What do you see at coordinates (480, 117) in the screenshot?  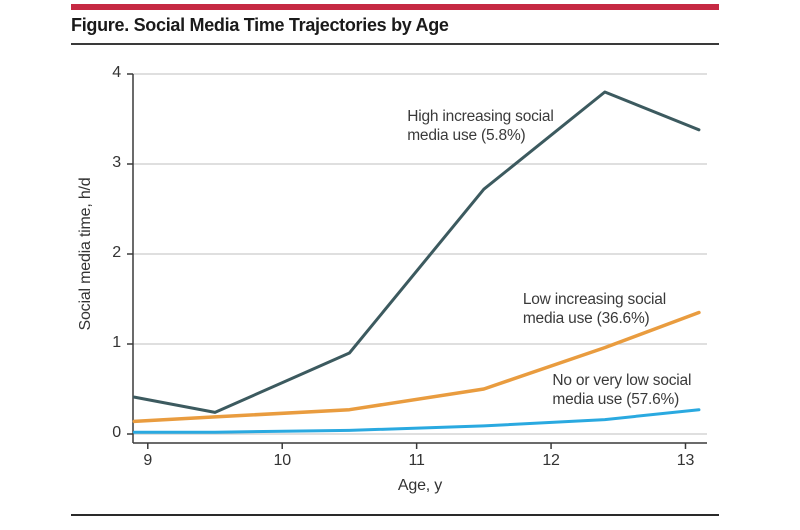 I see `annotation-line: High increasing social` at bounding box center [480, 117].